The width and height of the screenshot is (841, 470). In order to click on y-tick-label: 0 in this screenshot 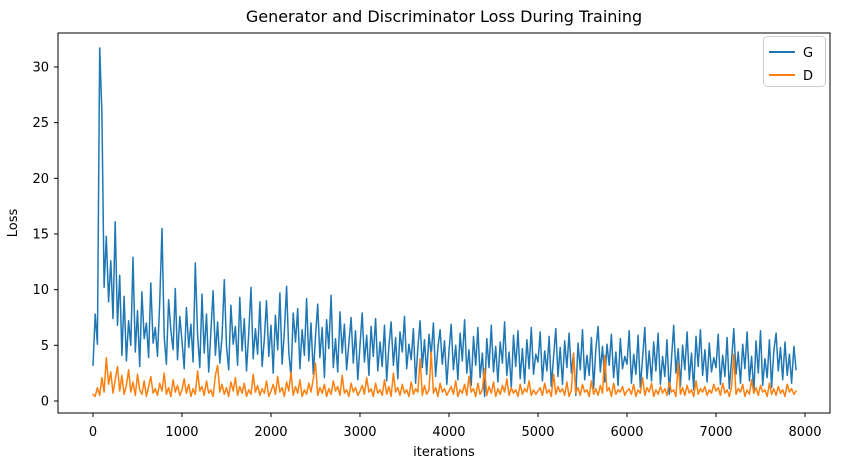, I will do `click(45, 401)`.